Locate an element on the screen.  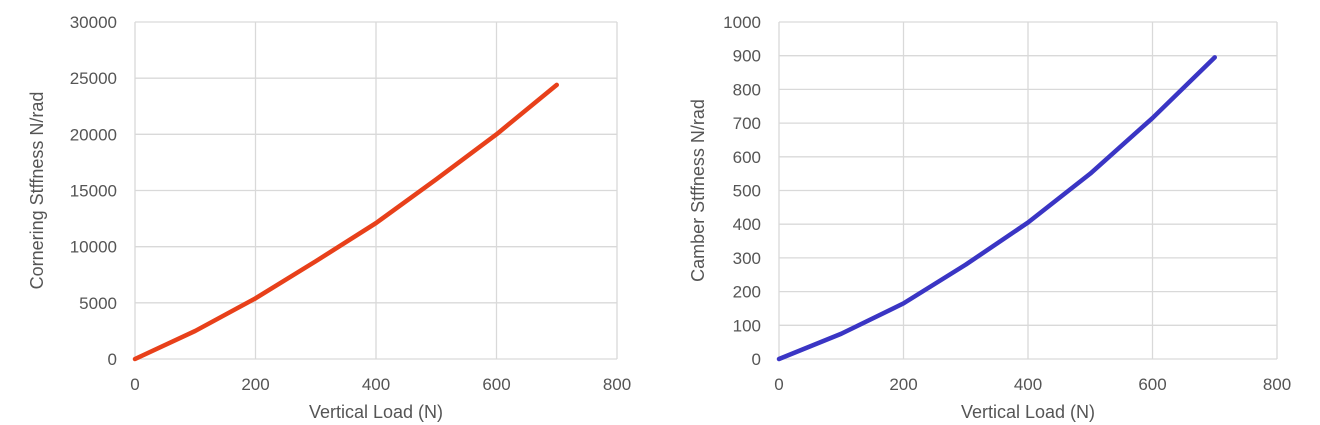
y-tick-label: 600 is located at coordinates (747, 157).